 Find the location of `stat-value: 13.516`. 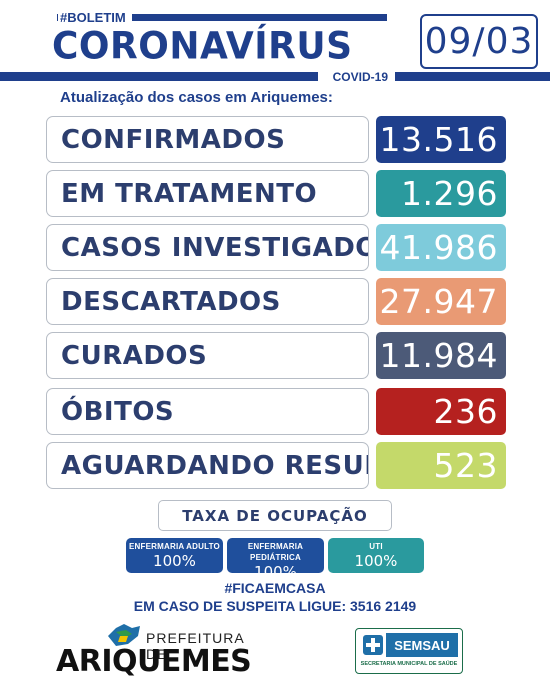

stat-value: 13.516 is located at coordinates (441, 139).